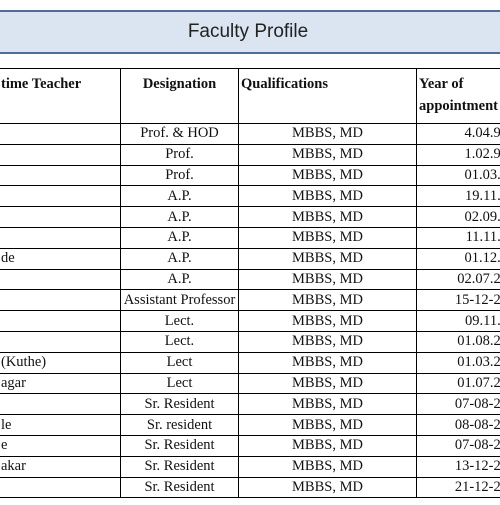 The width and height of the screenshot is (500, 505). What do you see at coordinates (60, 383) in the screenshot?
I see `name-cell: agar` at bounding box center [60, 383].